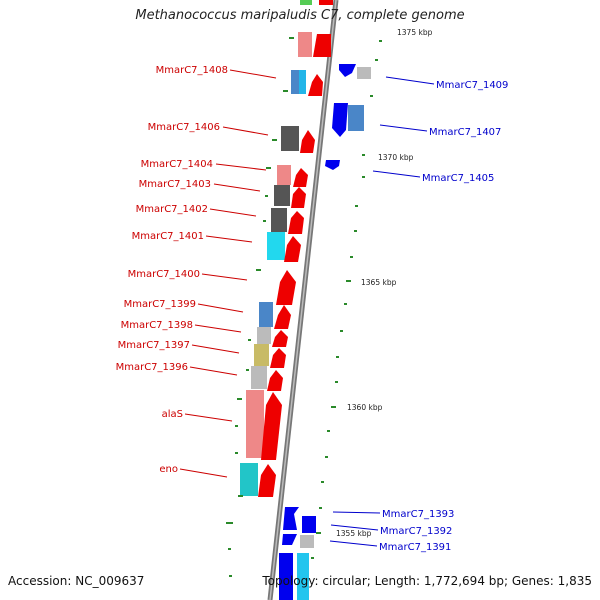  Describe the element at coordinates (154, 345) in the screenshot. I see `gene-label: MmarC7_1397` at that location.